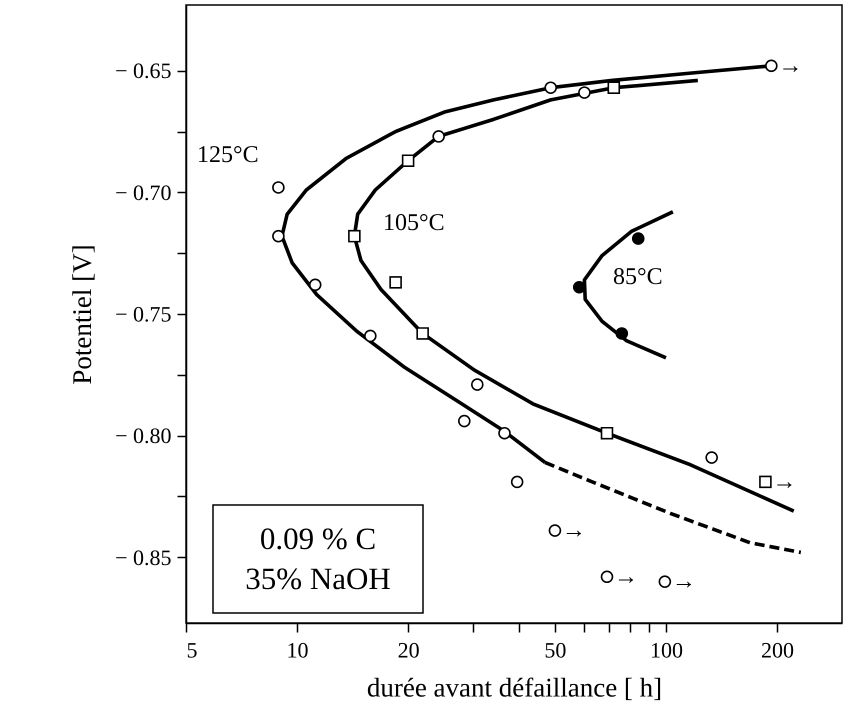 This screenshot has height=728, width=854. Describe the element at coordinates (777, 650) in the screenshot. I see `x-tick-label: 200` at that location.